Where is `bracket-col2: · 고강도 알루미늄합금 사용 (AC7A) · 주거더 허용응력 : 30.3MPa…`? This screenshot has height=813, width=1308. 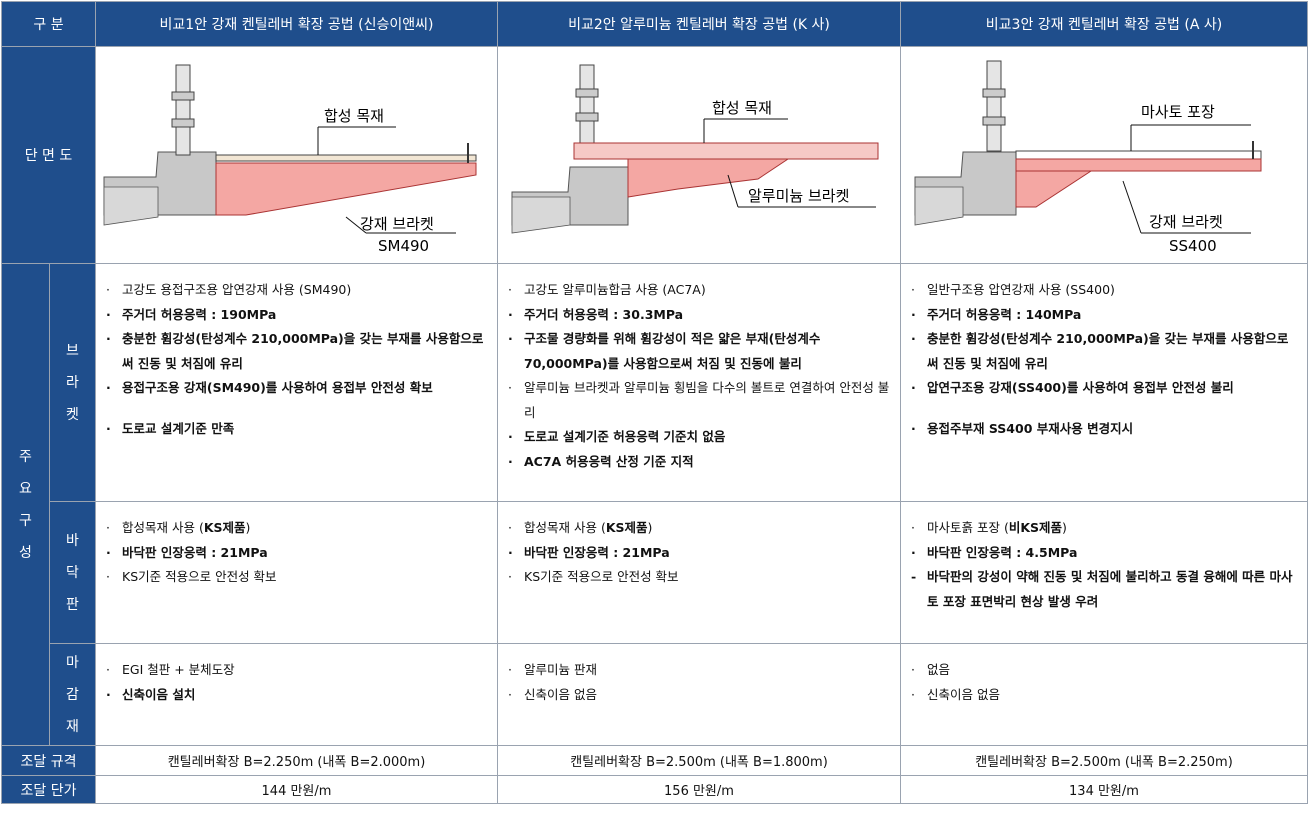 bracket-col2: · 고강도 알루미늄합금 사용 (AC7A) · 주거더 허용응력 : 30.3MPa… is located at coordinates (699, 382).